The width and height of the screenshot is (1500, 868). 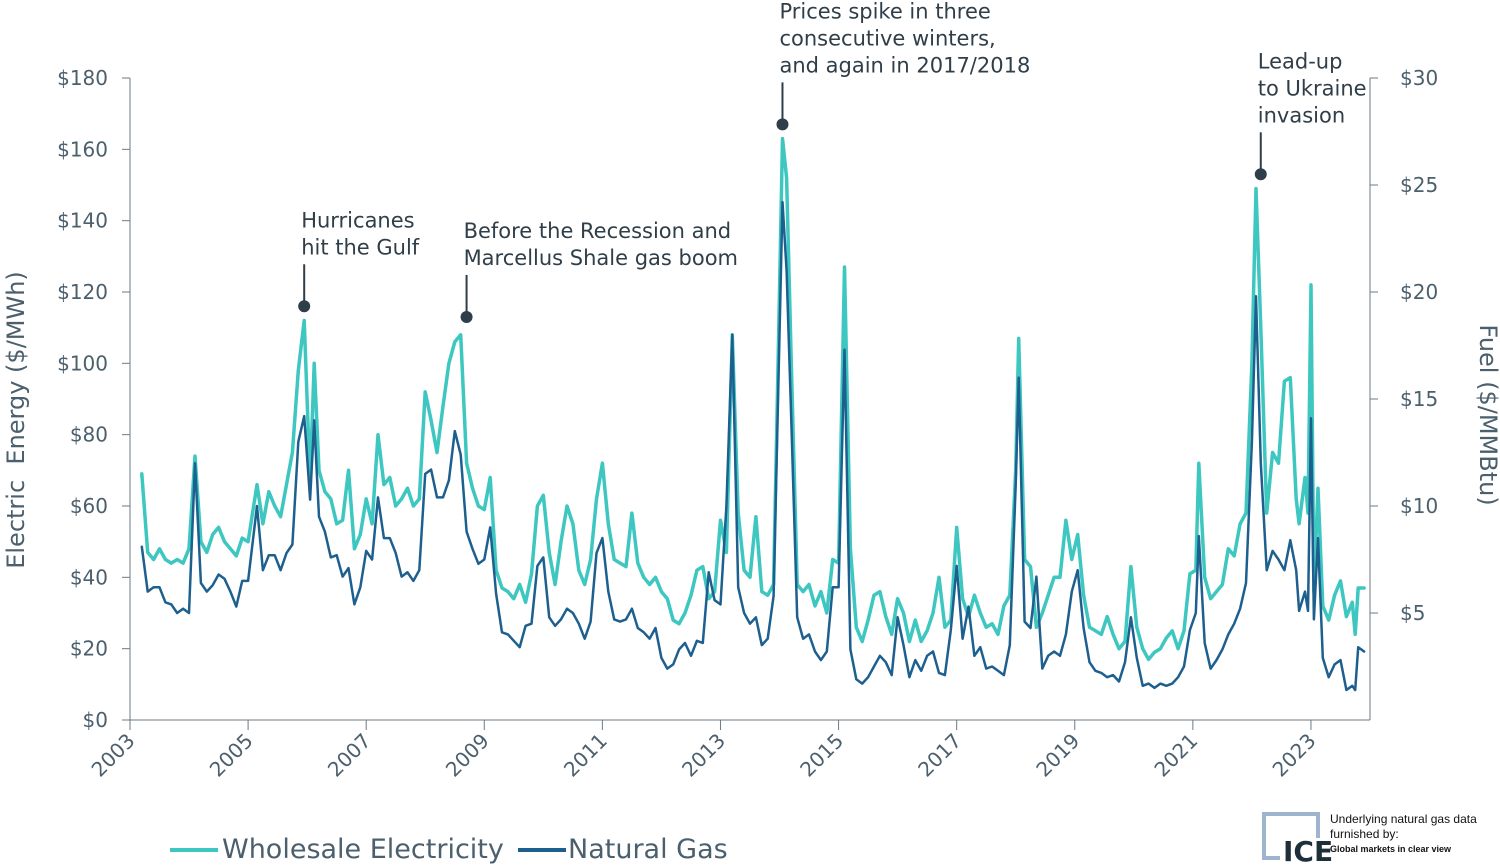 I want to click on left-axis-title: Electric Energy ($/MWh), so click(x=16, y=420).